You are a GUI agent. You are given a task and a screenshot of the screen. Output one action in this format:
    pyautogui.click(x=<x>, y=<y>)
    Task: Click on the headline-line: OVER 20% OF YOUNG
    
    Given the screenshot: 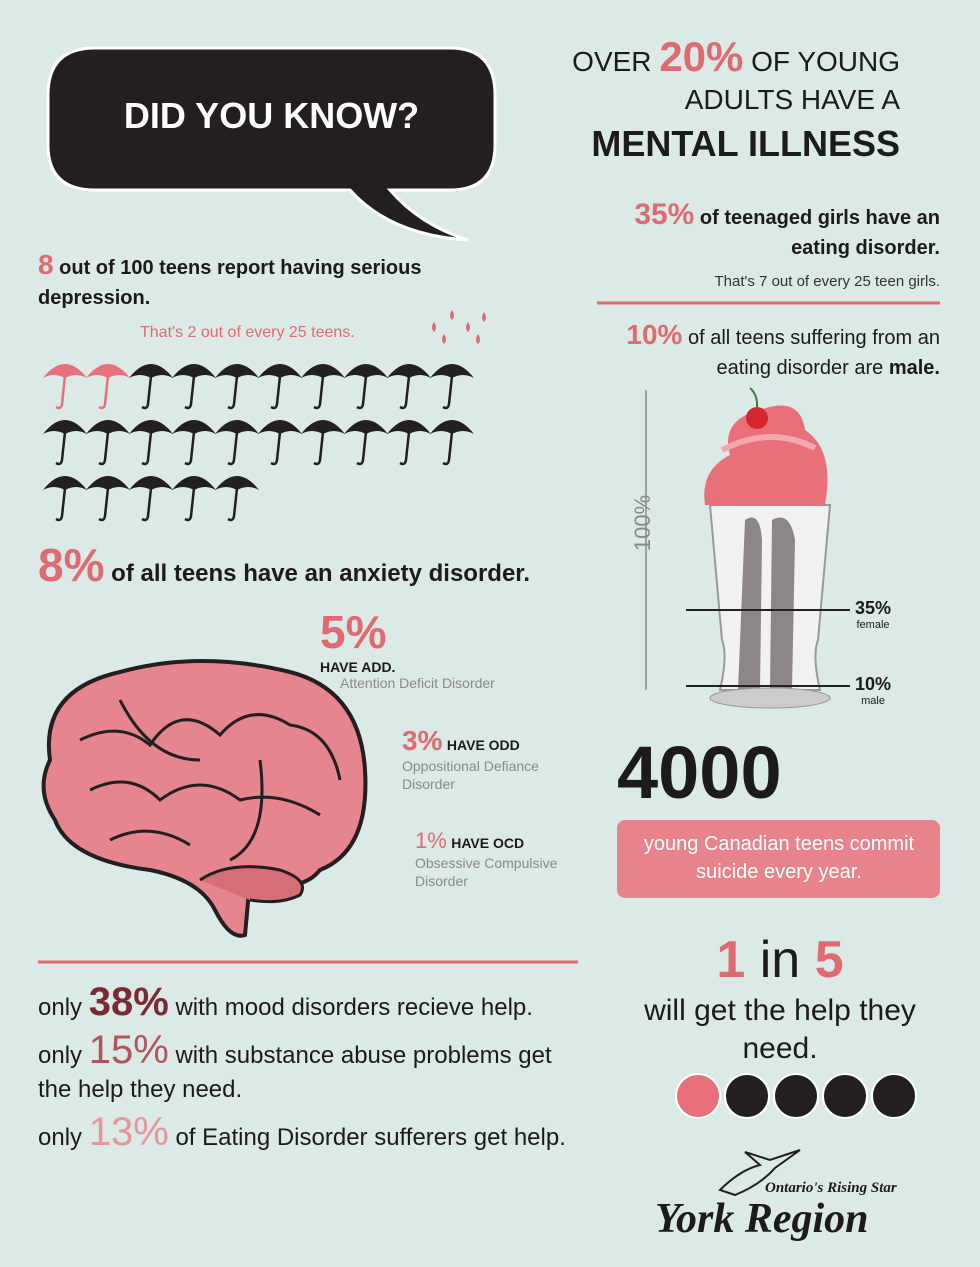 What is the action you would take?
    pyautogui.click(x=736, y=58)
    